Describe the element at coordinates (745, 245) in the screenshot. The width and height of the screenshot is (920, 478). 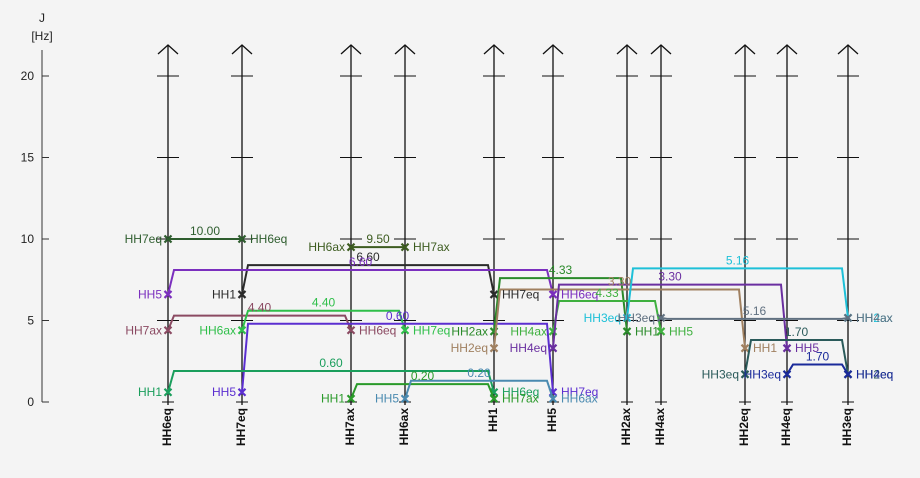
I see `column-HH2eq: HH2eq` at that location.